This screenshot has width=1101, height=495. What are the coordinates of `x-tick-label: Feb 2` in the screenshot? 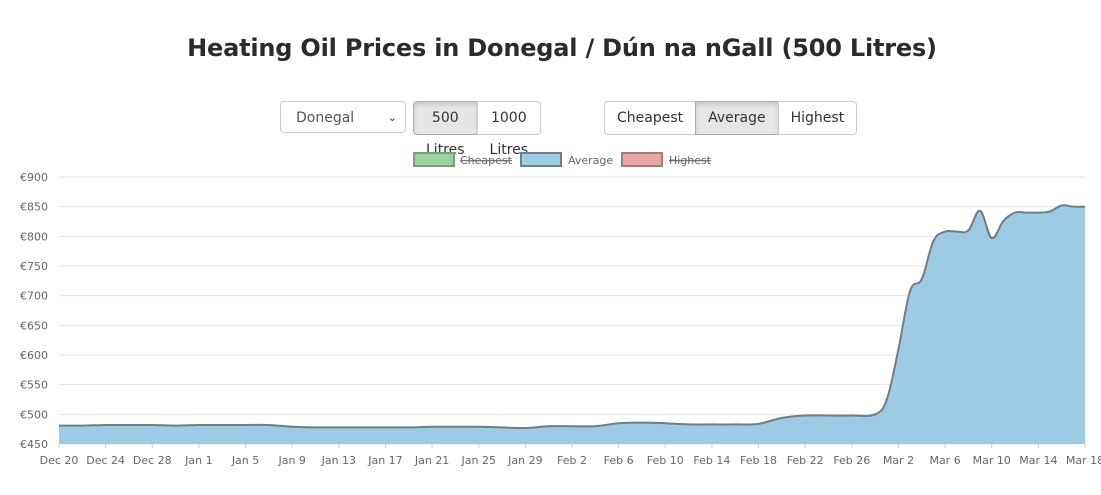 It's located at (572, 460).